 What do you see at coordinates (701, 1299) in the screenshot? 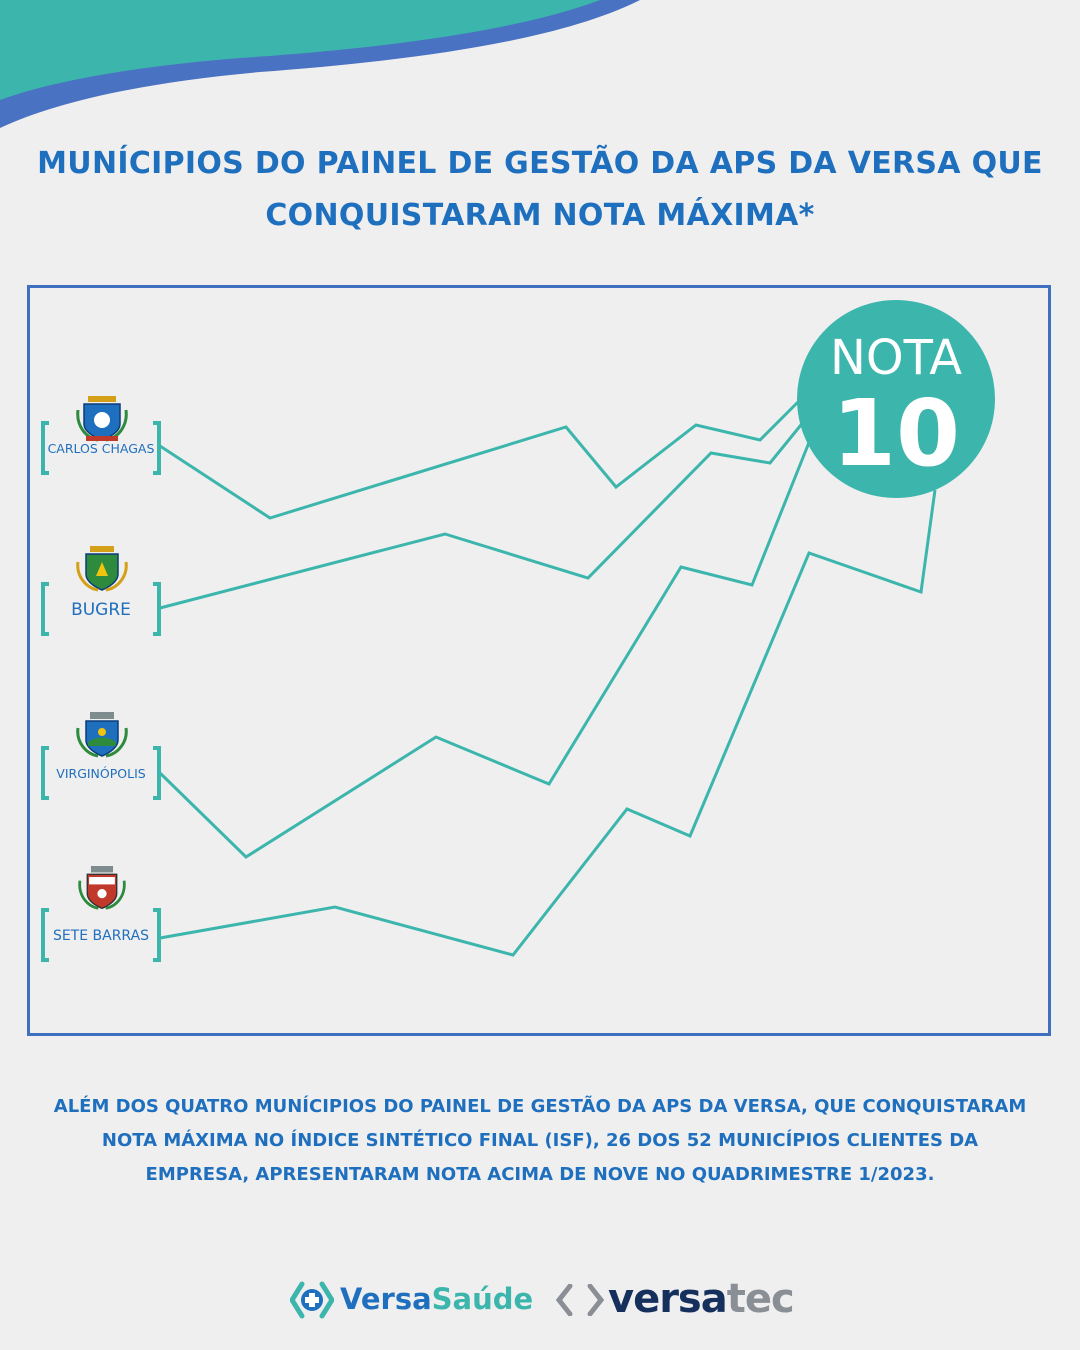
I see `versatec-wordmark: versatec` at bounding box center [701, 1299].